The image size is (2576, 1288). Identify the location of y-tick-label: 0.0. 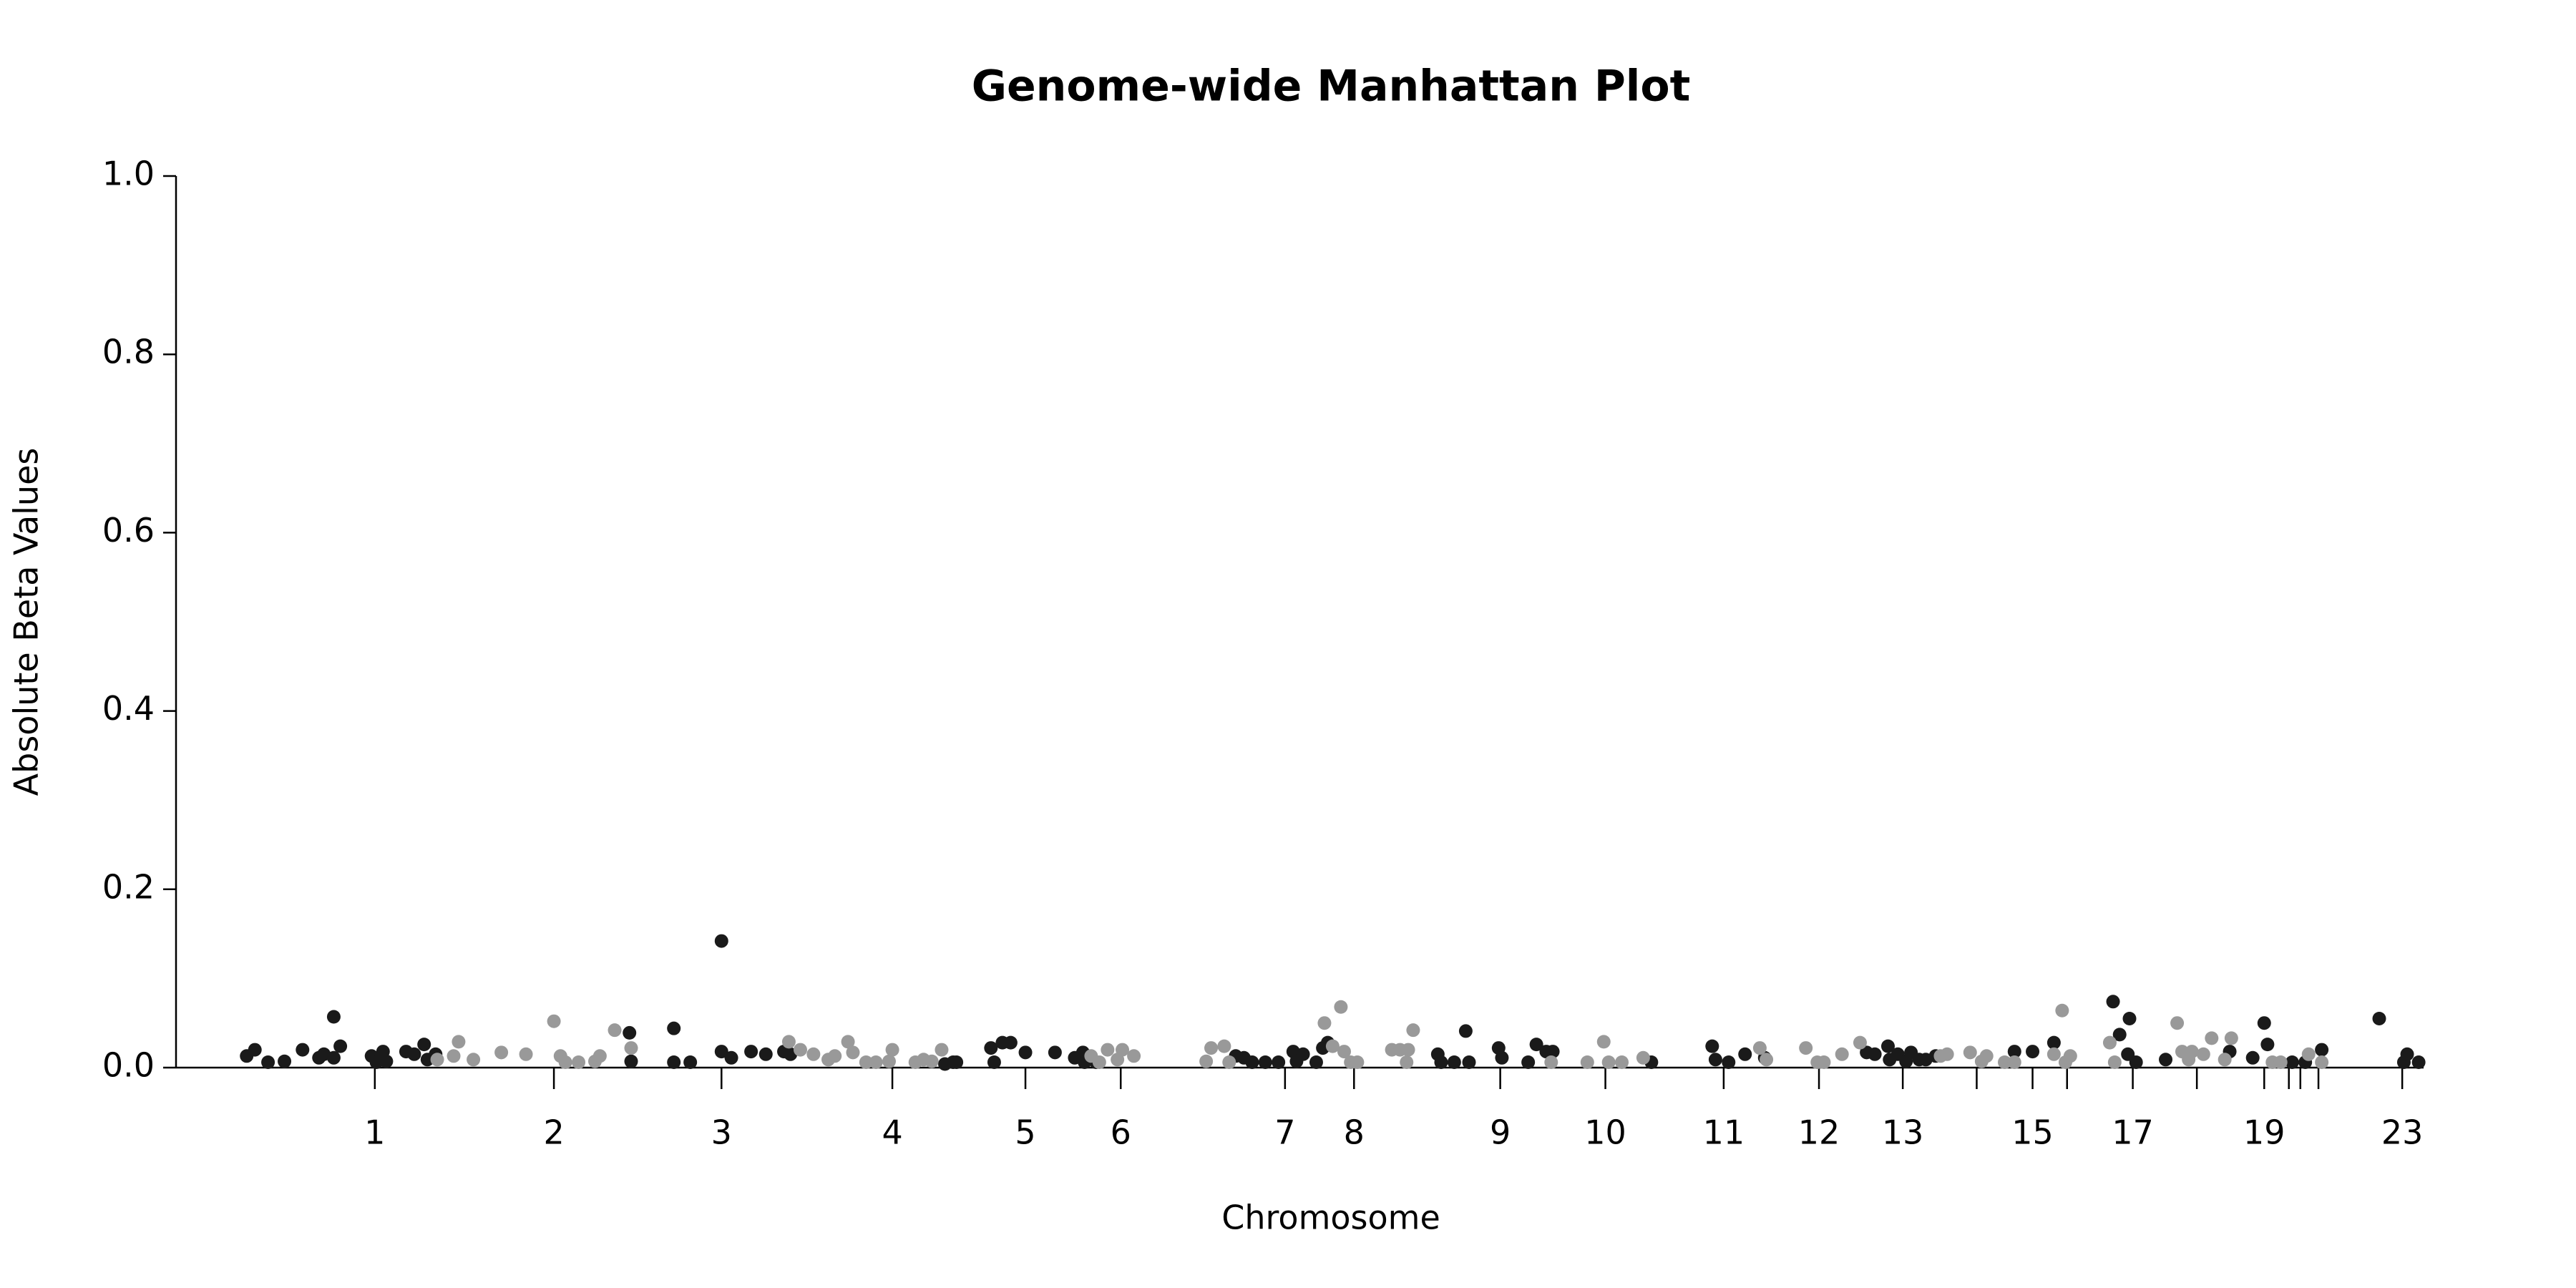
(128, 1065).